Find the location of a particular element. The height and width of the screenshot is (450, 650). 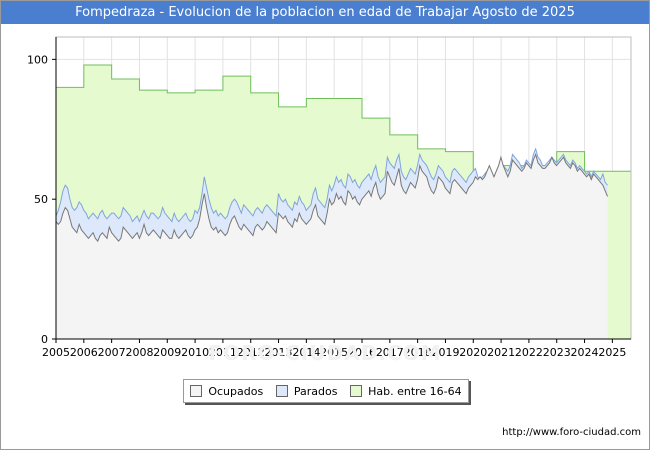

legend-swatch-parados is located at coordinates (281, 391).